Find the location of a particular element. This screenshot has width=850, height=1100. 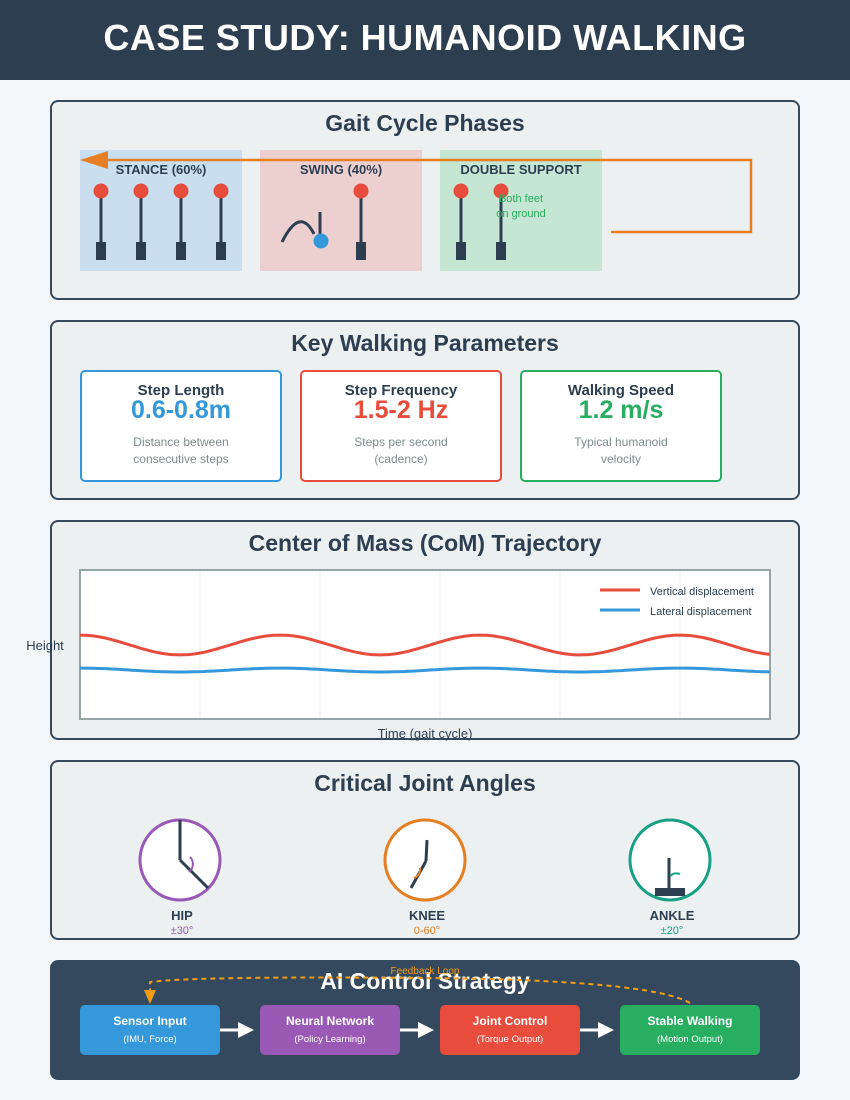

param-desc-line2: (cadence) is located at coordinates (401, 459).